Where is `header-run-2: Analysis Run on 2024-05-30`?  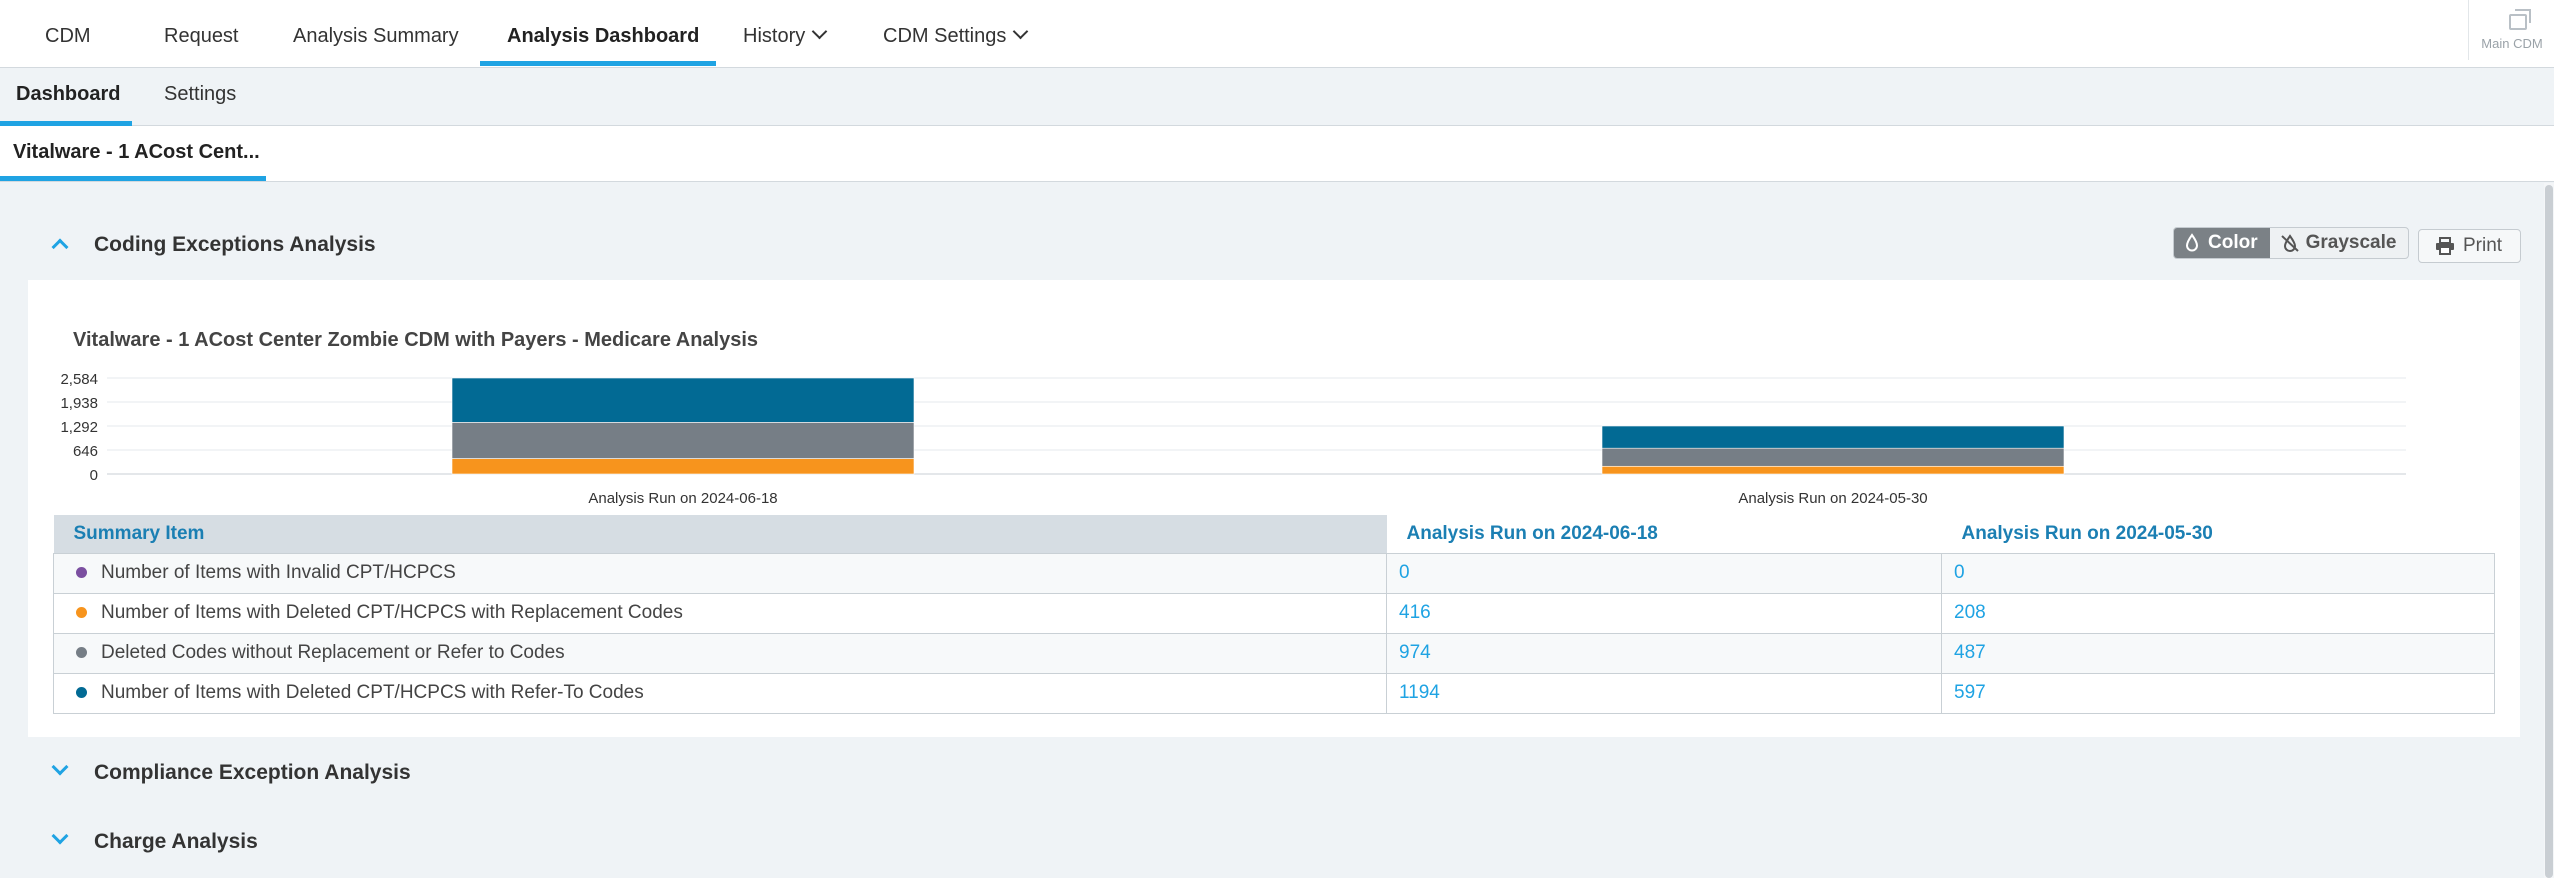 header-run-2: Analysis Run on 2024-05-30 is located at coordinates (2218, 534).